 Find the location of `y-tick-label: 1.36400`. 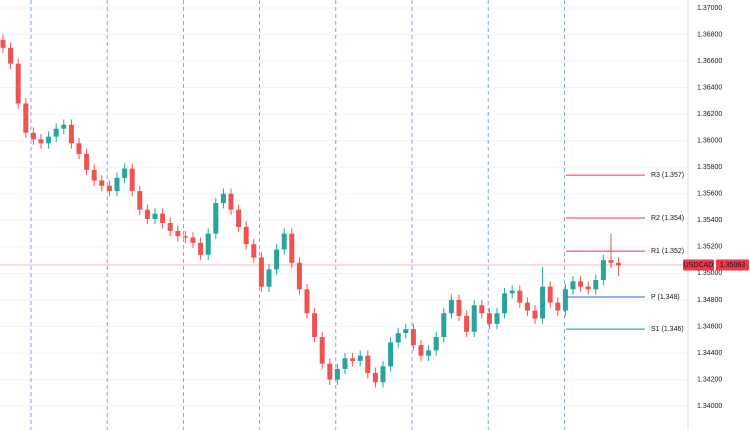

y-tick-label: 1.36400 is located at coordinates (709, 87).